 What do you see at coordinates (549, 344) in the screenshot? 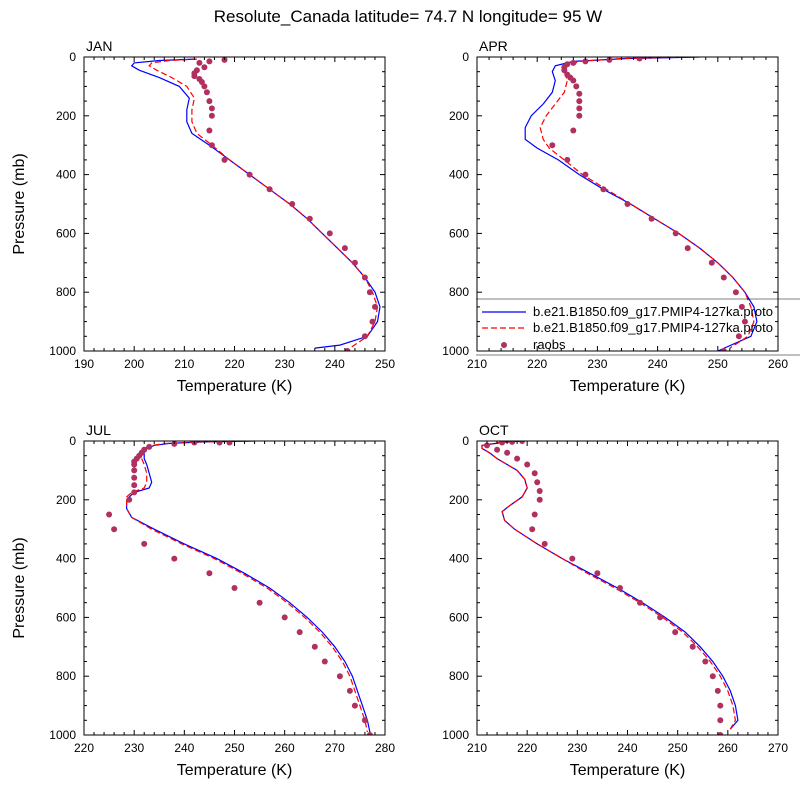
I see `legend-label: raobs` at bounding box center [549, 344].